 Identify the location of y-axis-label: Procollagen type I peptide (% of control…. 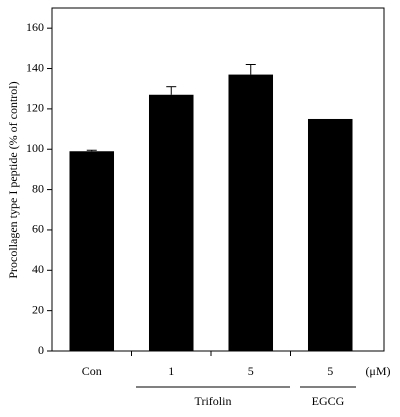
(13, 179).